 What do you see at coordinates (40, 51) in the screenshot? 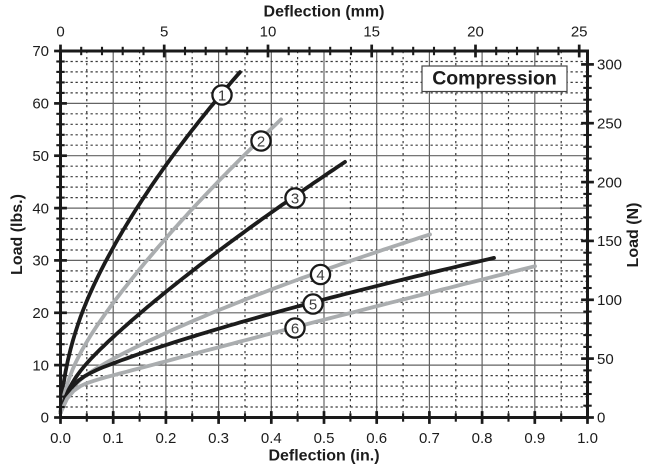
I see `svg-text: 70` at bounding box center [40, 51].